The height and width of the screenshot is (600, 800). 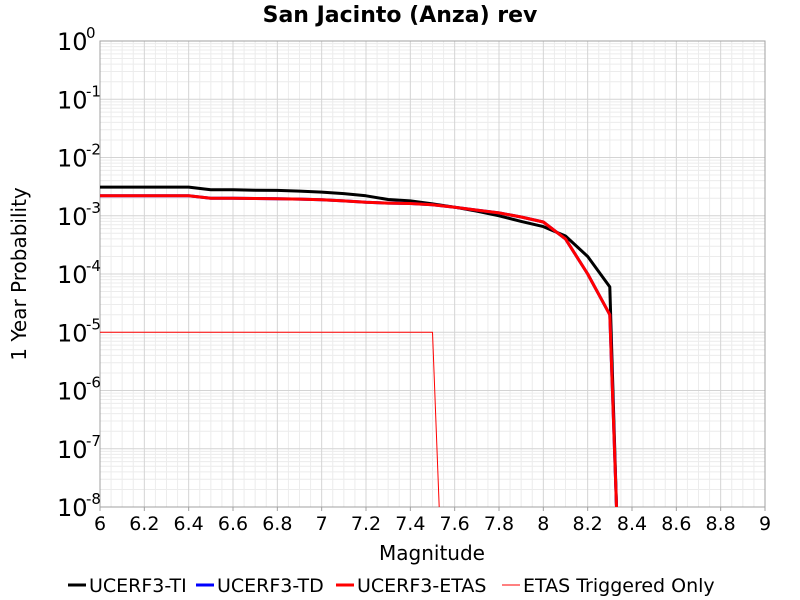 I want to click on x-tick-label: 8.8, so click(x=721, y=524).